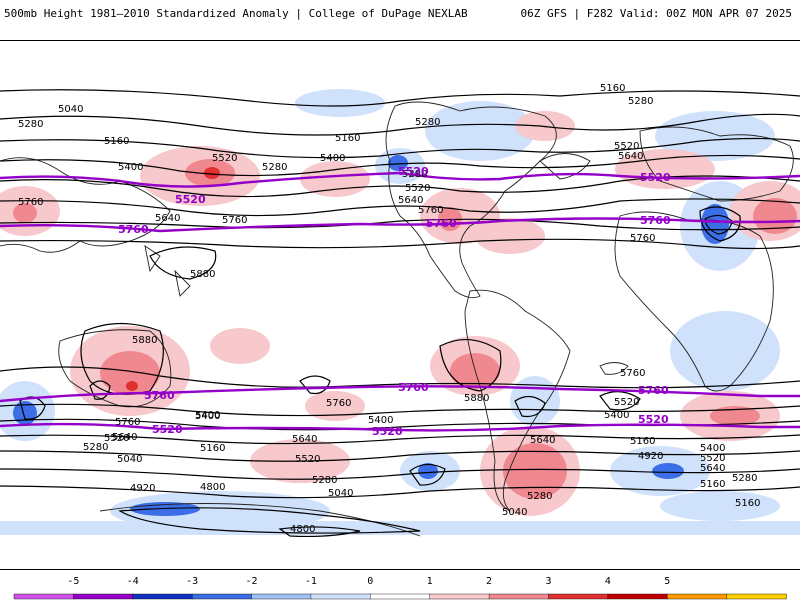  Describe the element at coordinates (548, 581) in the screenshot. I see `colorbar-tick-label: 3` at that location.